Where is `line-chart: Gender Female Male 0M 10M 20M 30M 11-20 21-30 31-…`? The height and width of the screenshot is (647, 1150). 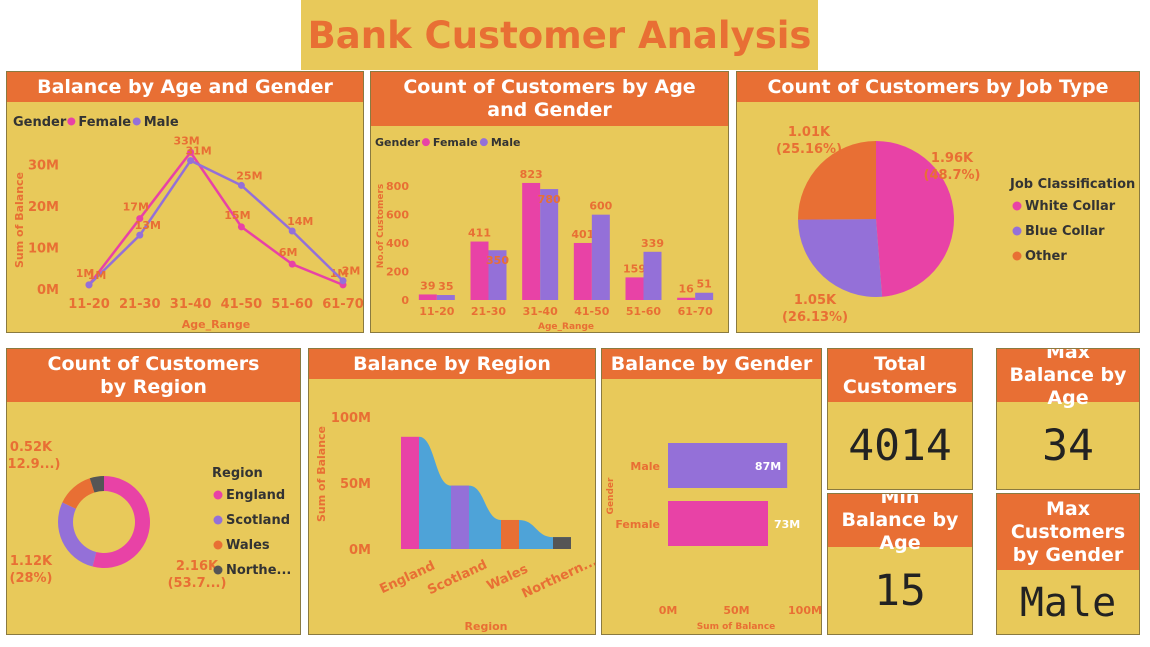
line-chart: Gender Female Male 0M 10M 20M 30M 11-20 21-30 31-… is located at coordinates (188, 223).